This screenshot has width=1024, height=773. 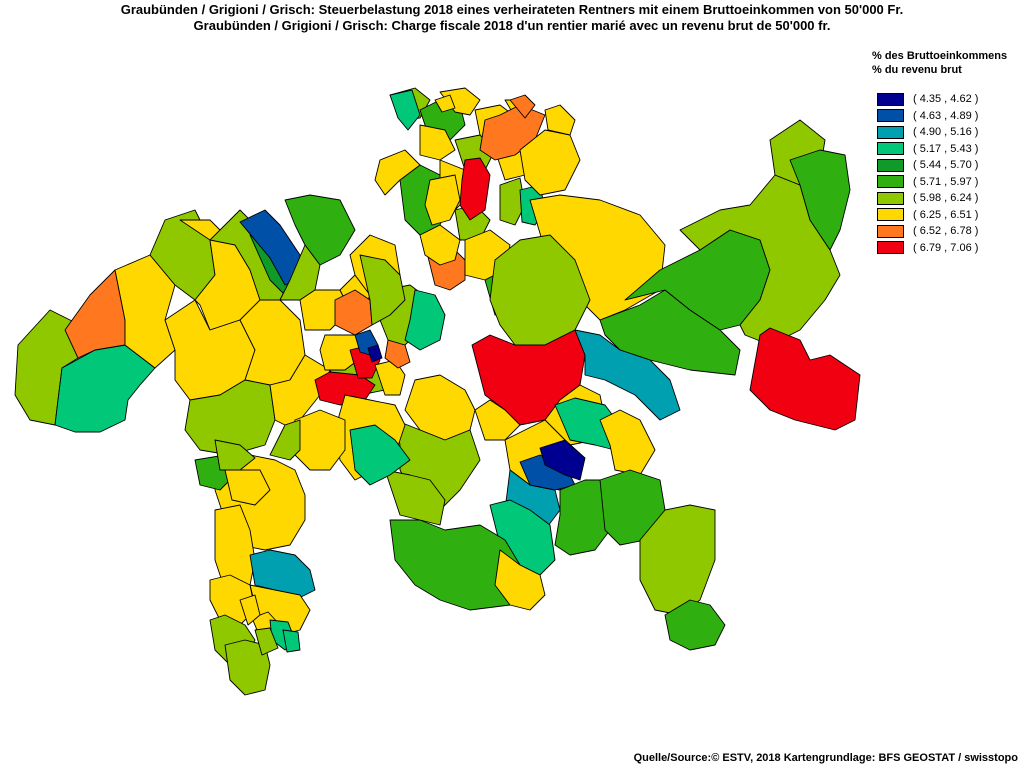 I want to click on legend-item: ( 5.98 , 6.24 ), so click(x=939, y=198).